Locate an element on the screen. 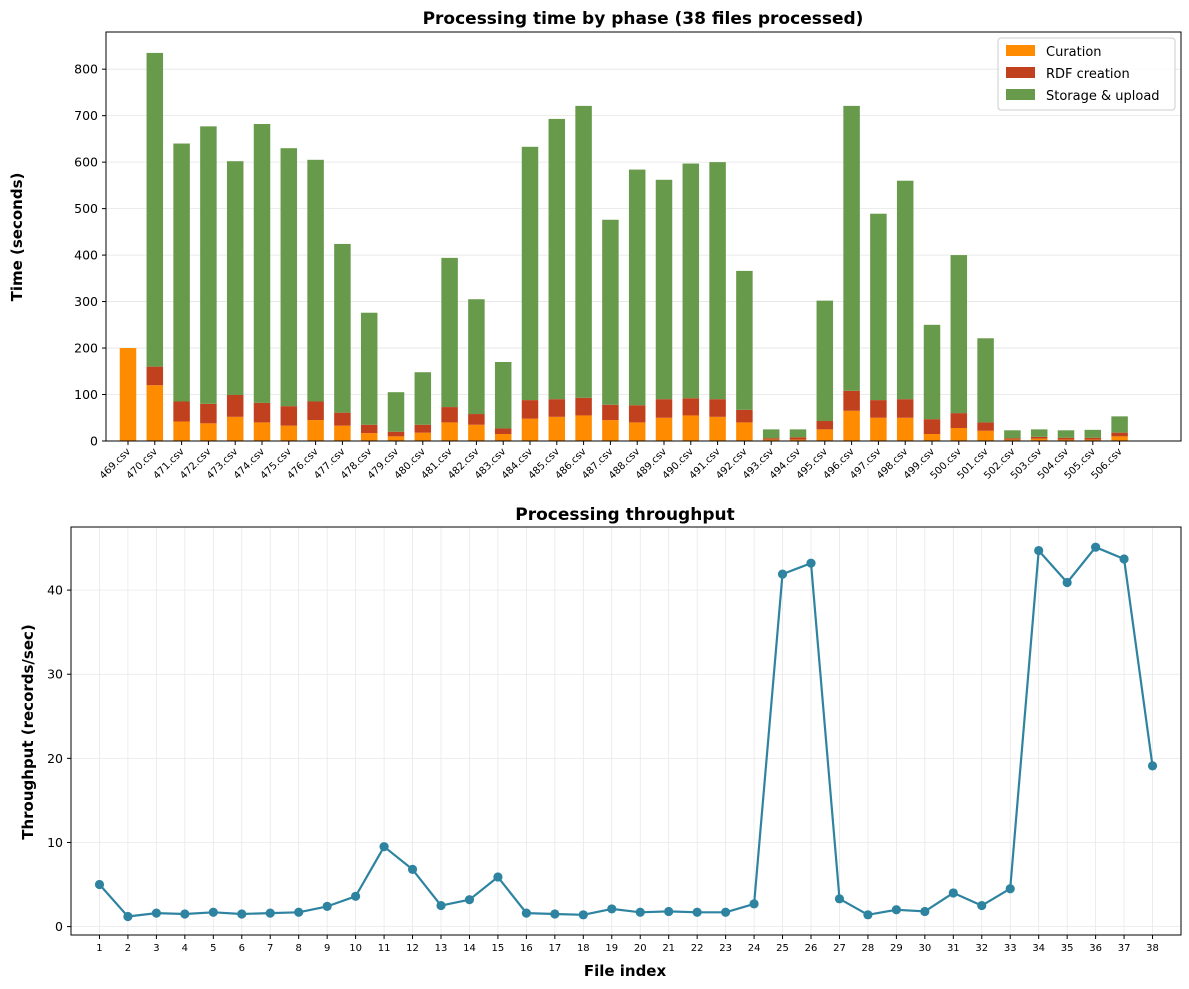 The width and height of the screenshot is (1189, 989). bottom-x-tick-label: 26 is located at coordinates (811, 948).